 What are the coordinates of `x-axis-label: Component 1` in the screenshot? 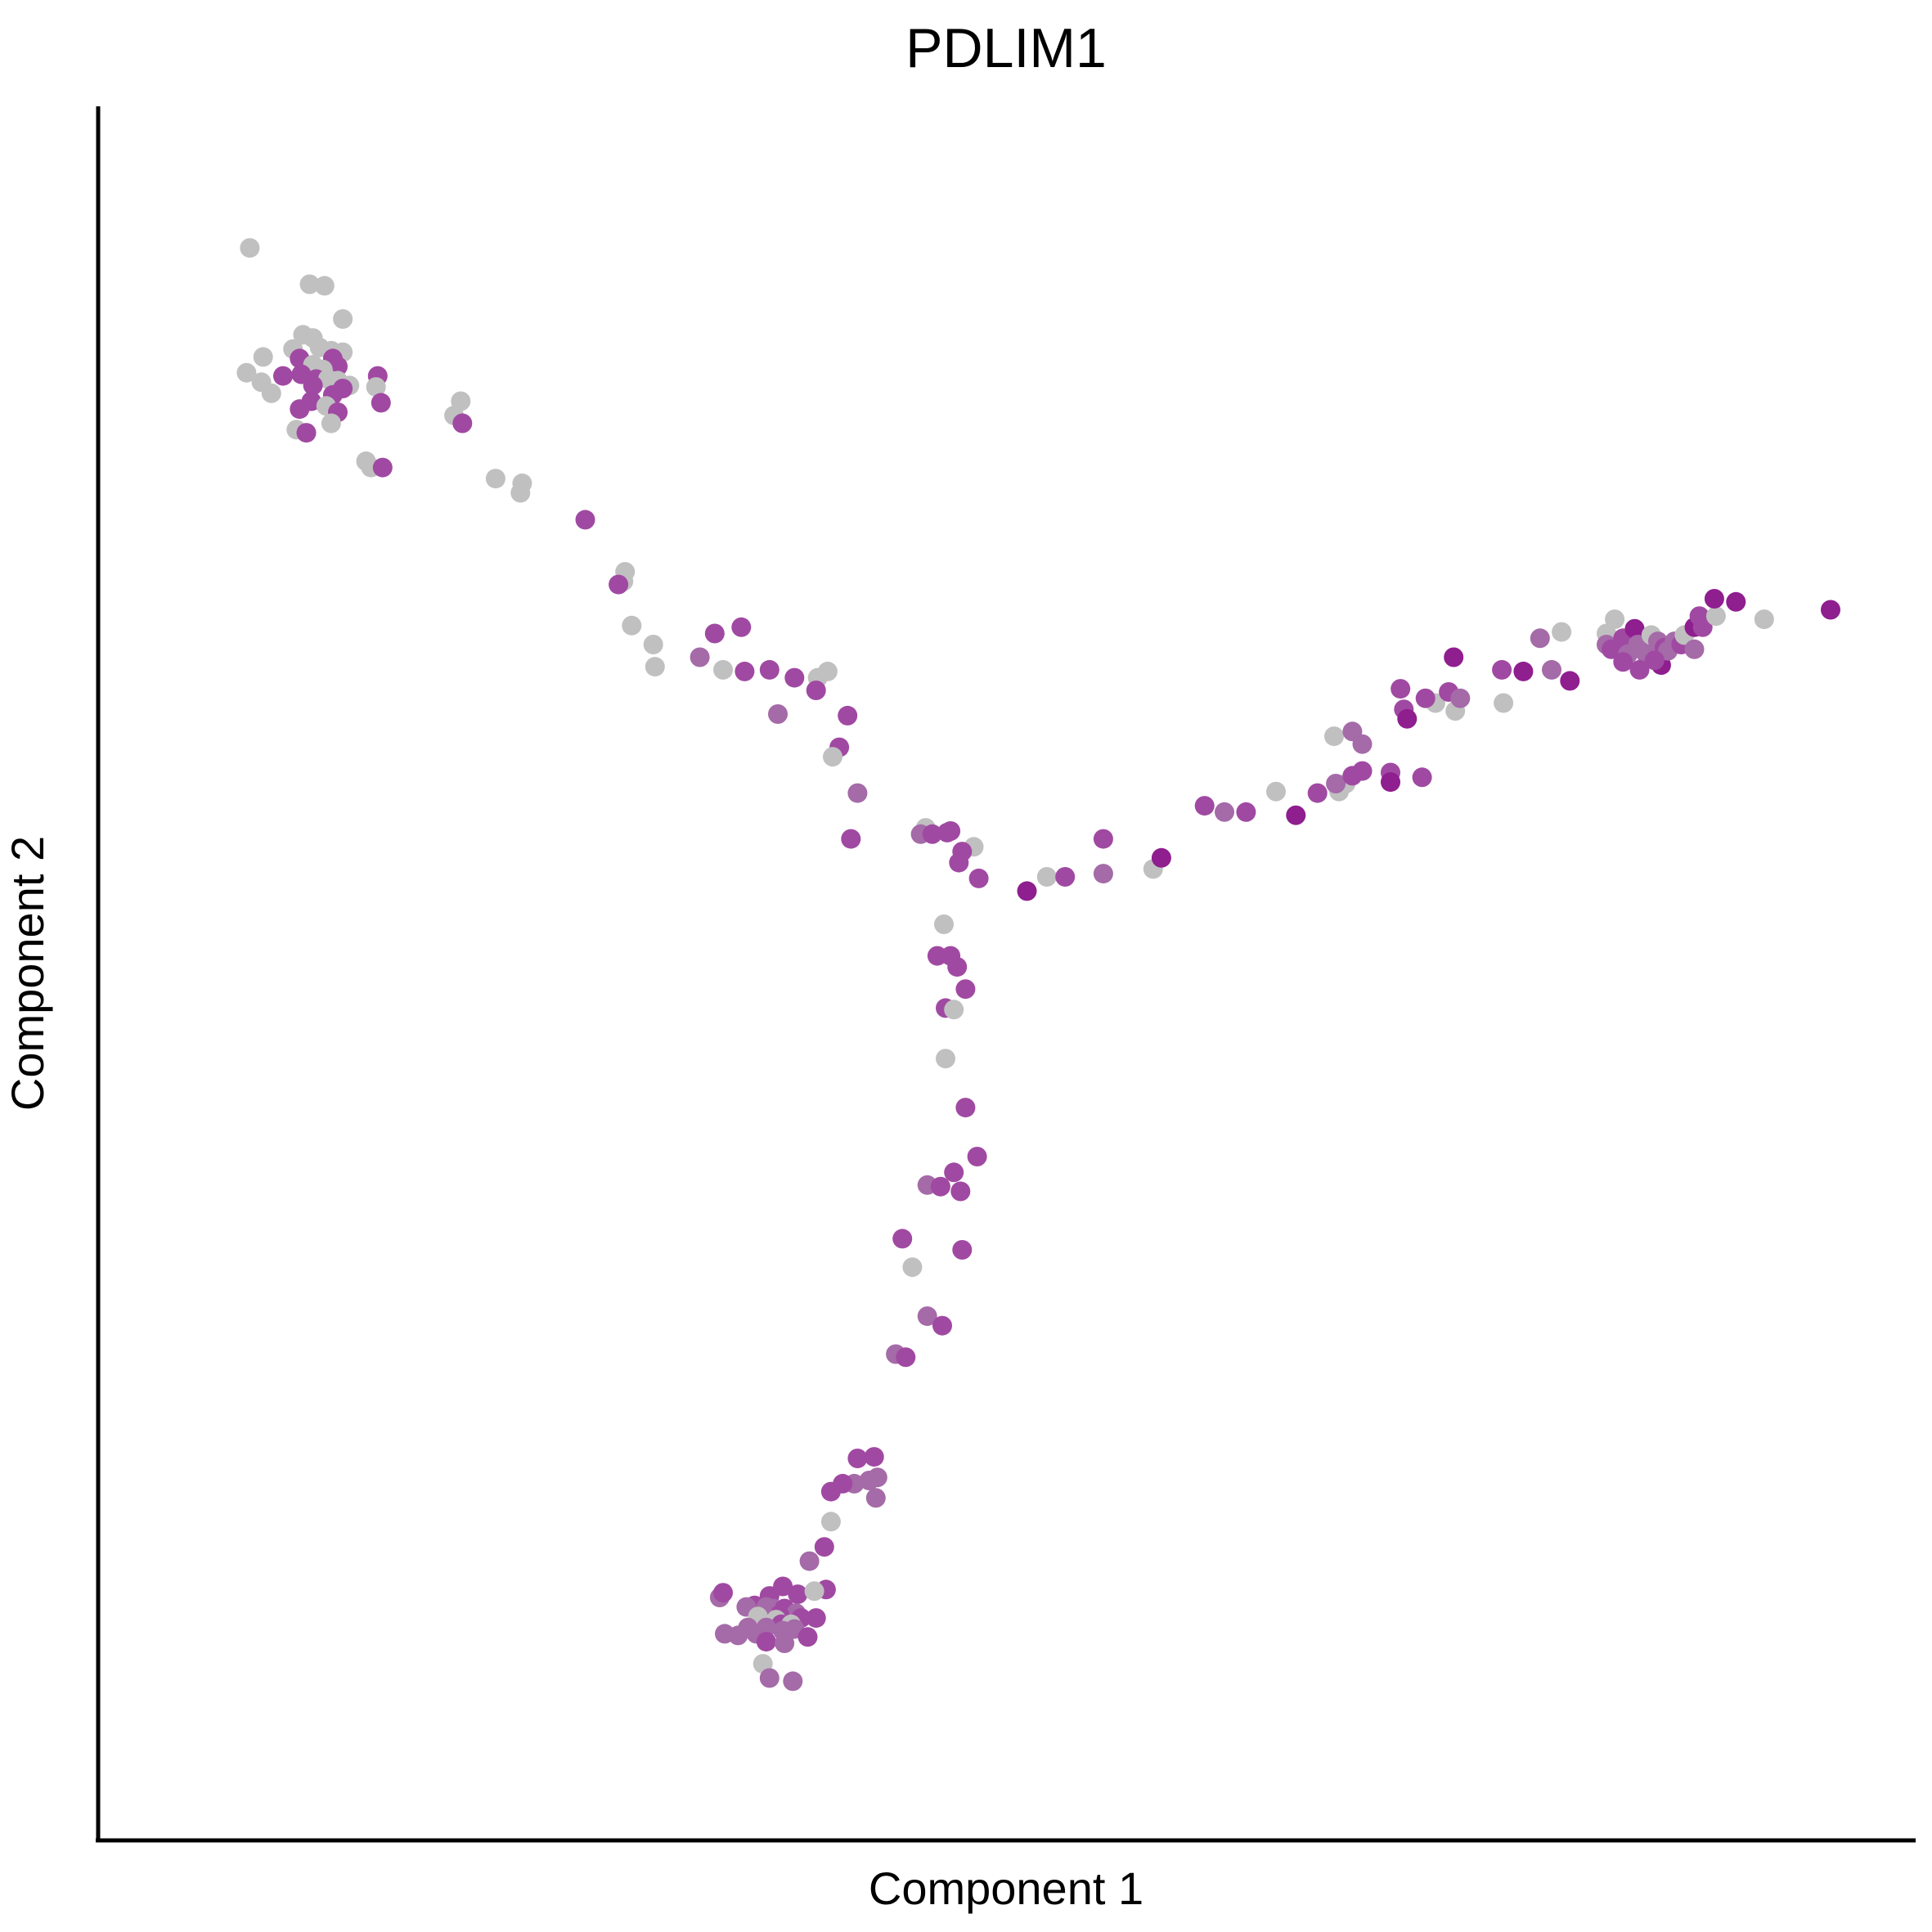 It's located at (1006, 1888).